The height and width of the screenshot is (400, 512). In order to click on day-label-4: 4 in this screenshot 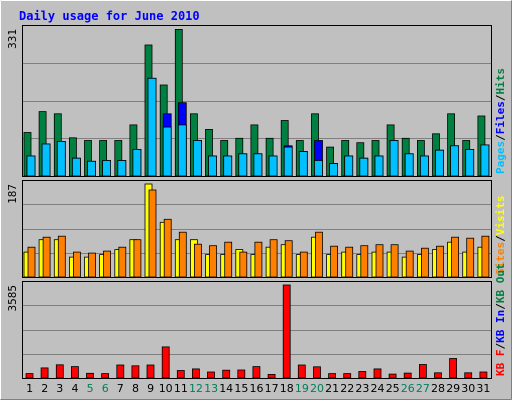, I will do `click(75, 388)`.